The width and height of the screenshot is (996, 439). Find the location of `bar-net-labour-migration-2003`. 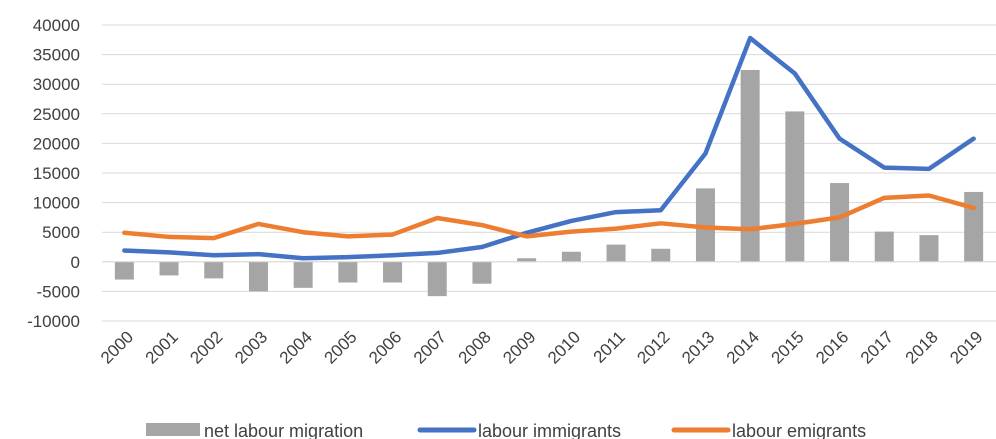

bar-net-labour-migration-2003 is located at coordinates (258, 276).